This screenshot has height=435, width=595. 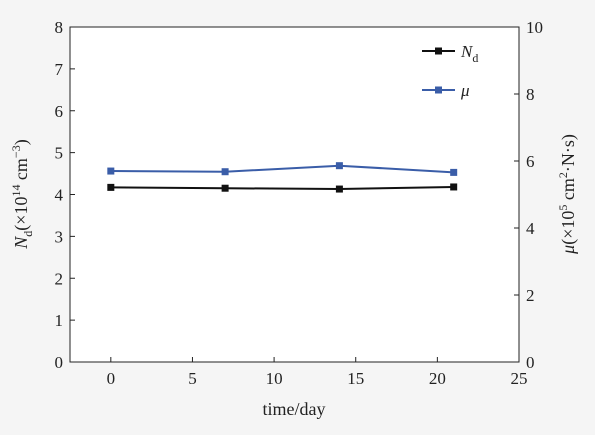 I want to click on y-right-tick-label: 2, so click(x=530, y=295).